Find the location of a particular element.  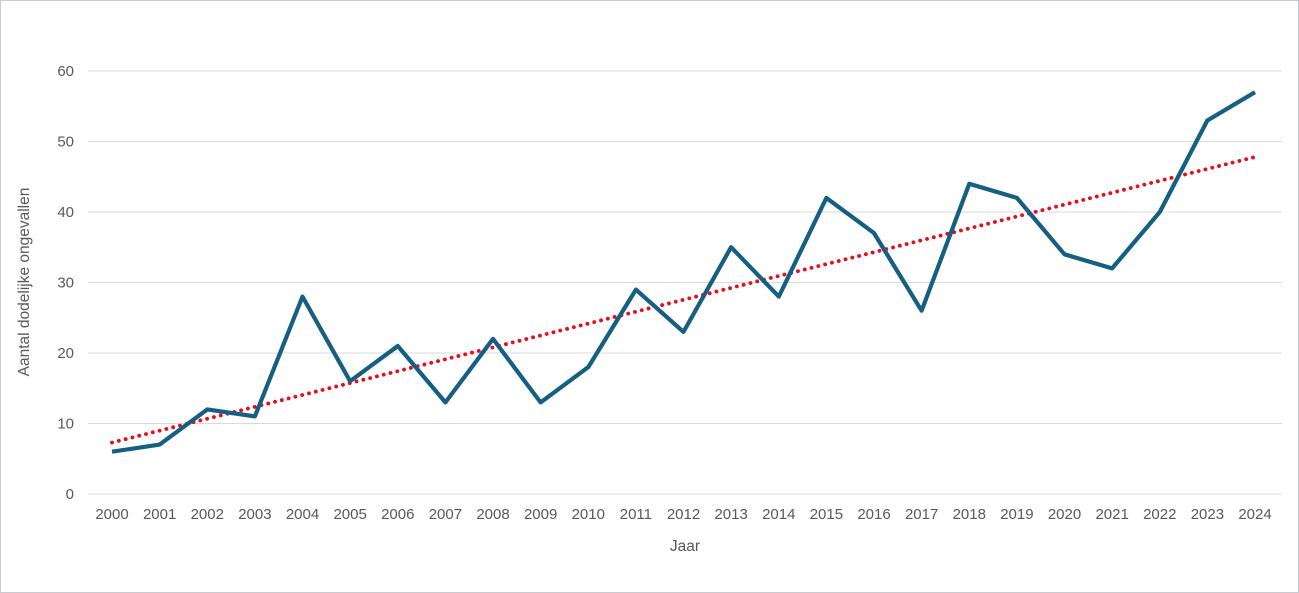

x-tick-label: 2002 is located at coordinates (207, 514).